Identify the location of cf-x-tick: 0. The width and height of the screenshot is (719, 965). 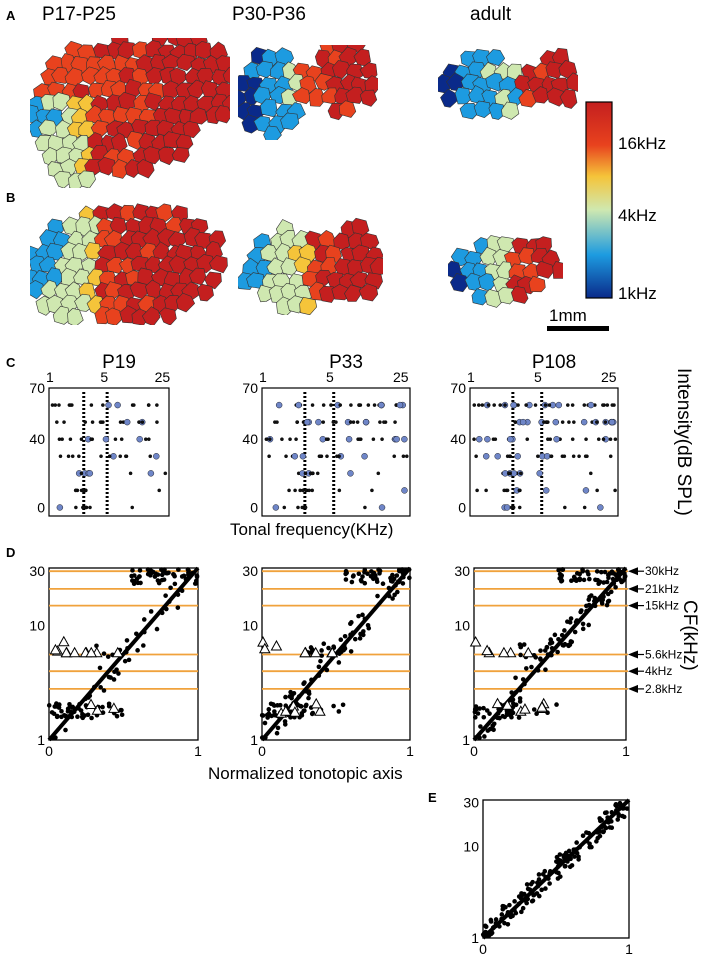
(49, 751).